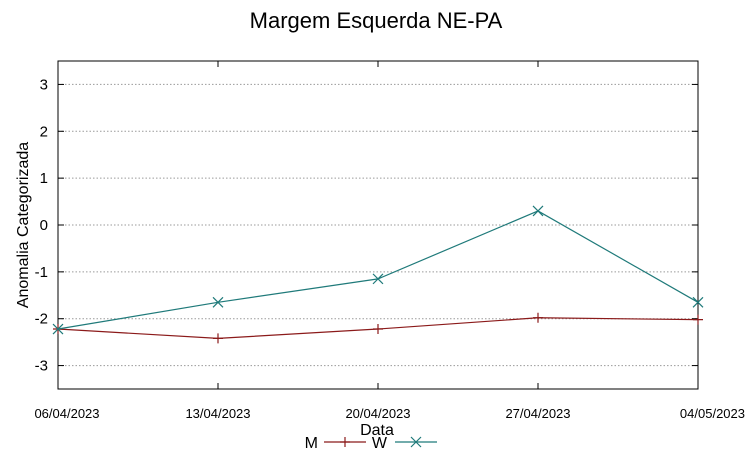  Describe the element at coordinates (66, 413) in the screenshot. I see `x-tick-label: 06/04/2023` at that location.